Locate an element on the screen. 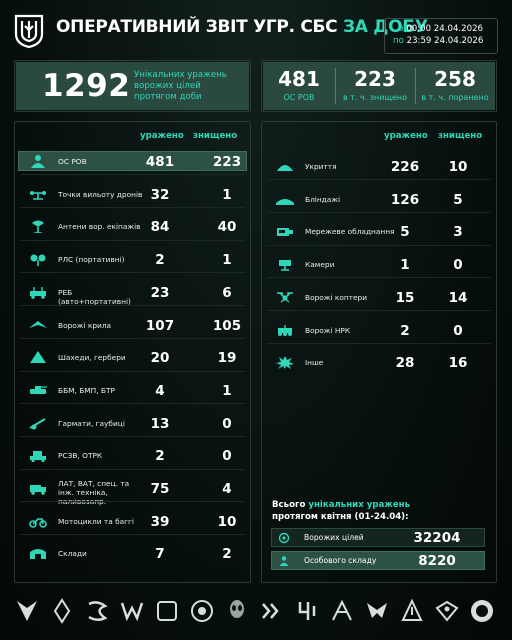 Image resolution: width=512 pixels, height=640 pixels. date-range: з 00:00 24.04.2026 по 23:59 24.04.2026 is located at coordinates (441, 36).